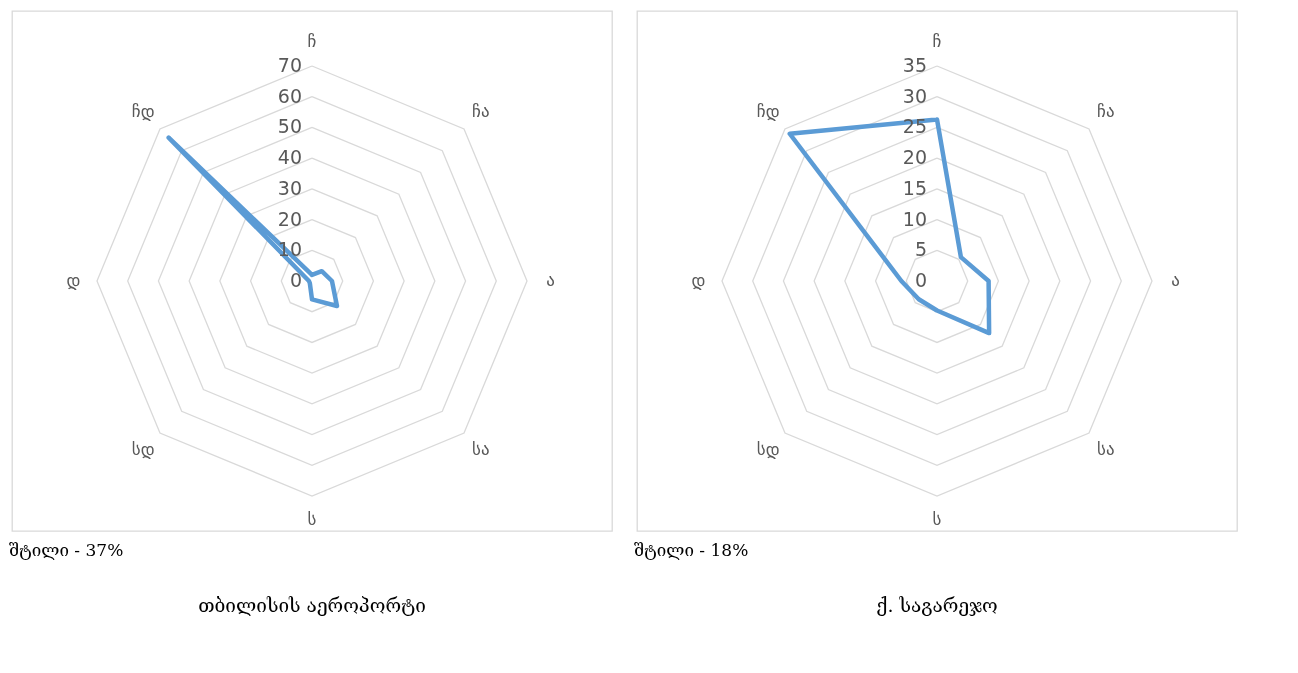 The width and height of the screenshot is (1298, 673). What do you see at coordinates (312, 605) in the screenshot?
I see `text: თბილისის აეროპორტი` at bounding box center [312, 605].